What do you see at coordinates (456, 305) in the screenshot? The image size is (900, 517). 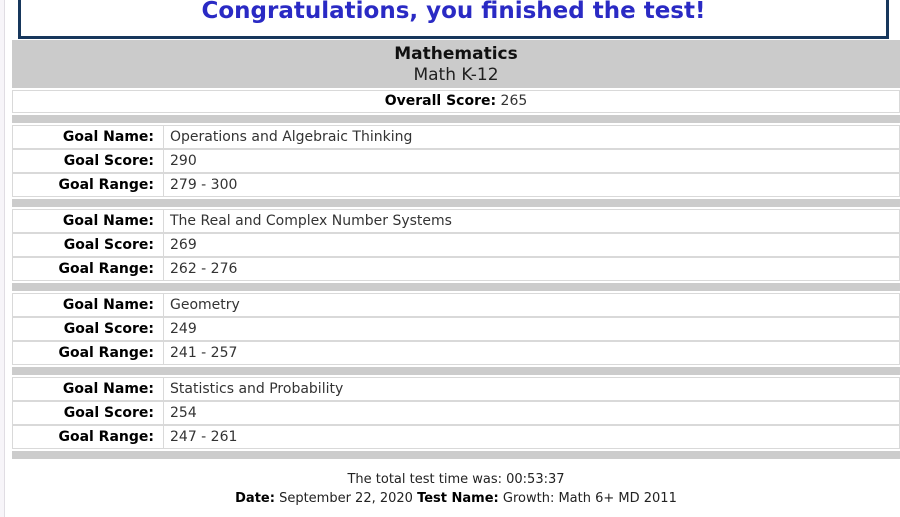 I see `goal-name-row: Goal Name: Geometry` at bounding box center [456, 305].